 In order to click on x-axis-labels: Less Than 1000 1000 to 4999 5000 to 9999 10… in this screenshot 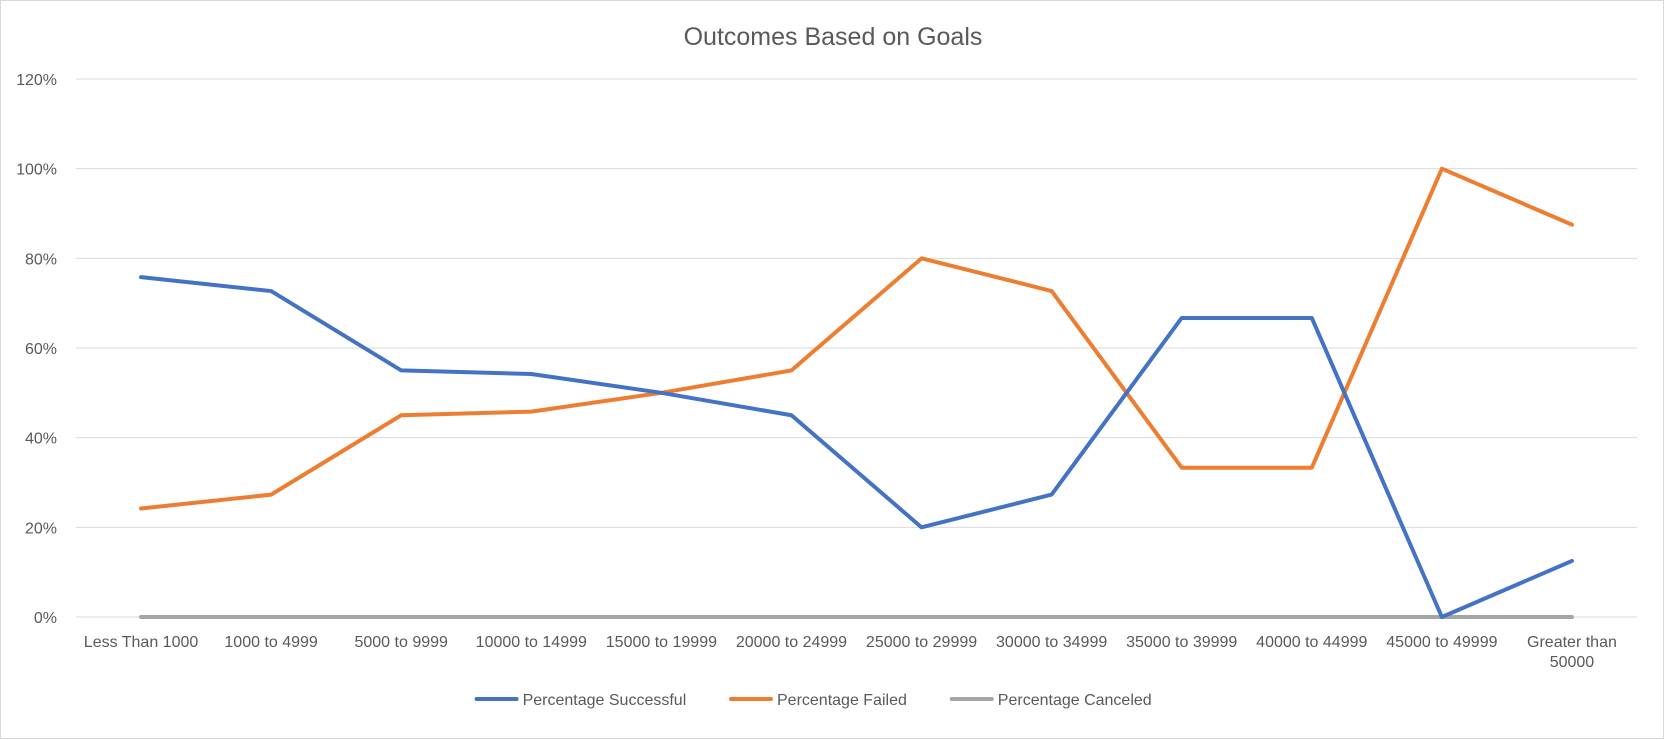, I will do `click(850, 652)`.